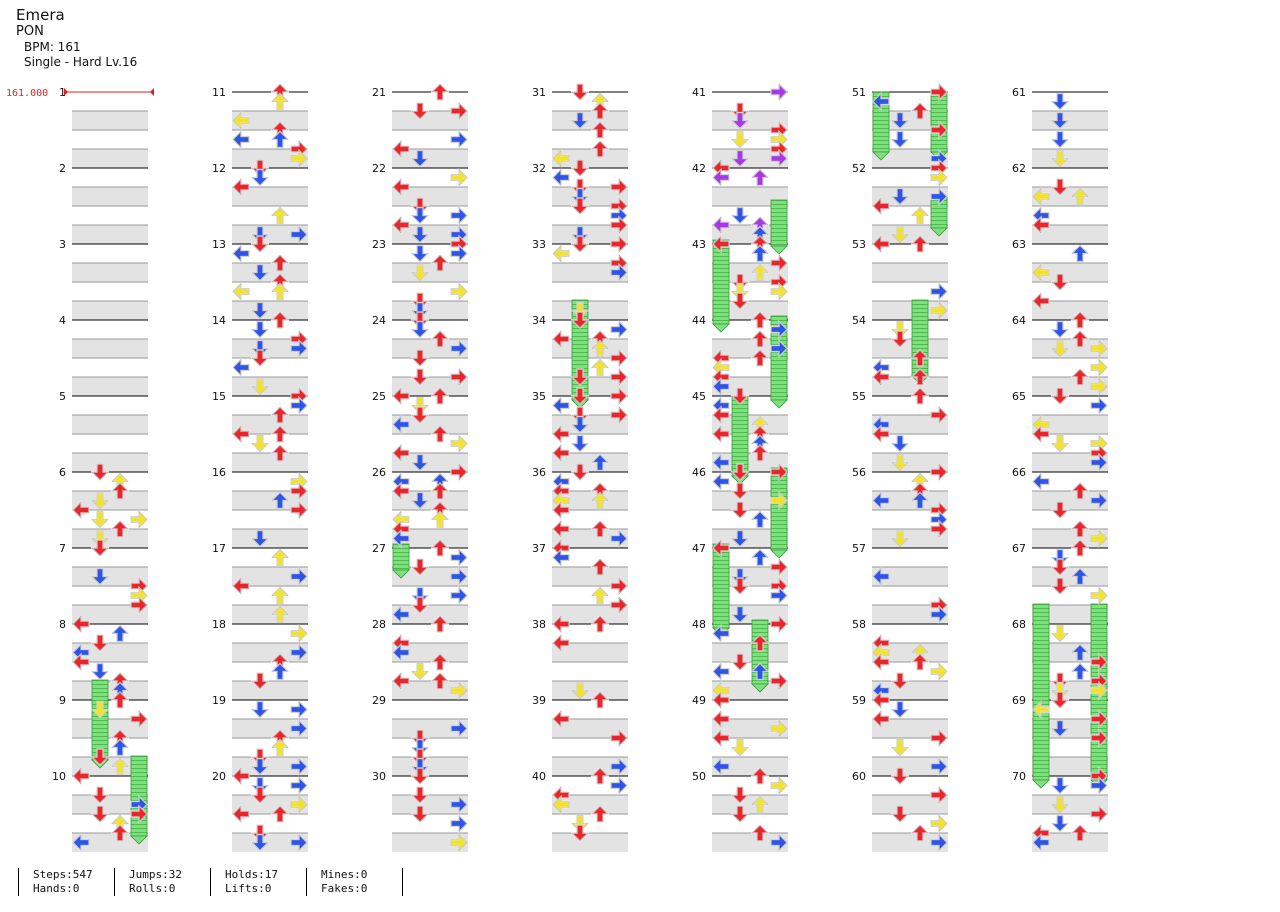  What do you see at coordinates (379, 472) in the screenshot?
I see `measure-number: 26` at bounding box center [379, 472].